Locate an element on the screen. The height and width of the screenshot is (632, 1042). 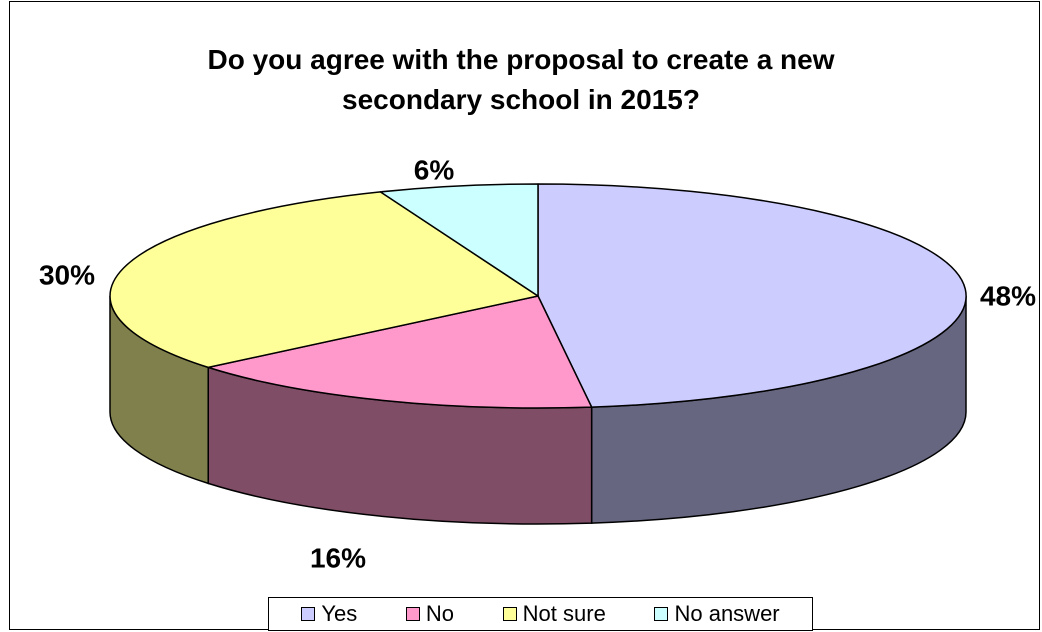
legend-item-no-answer: No answer is located at coordinates (717, 614).